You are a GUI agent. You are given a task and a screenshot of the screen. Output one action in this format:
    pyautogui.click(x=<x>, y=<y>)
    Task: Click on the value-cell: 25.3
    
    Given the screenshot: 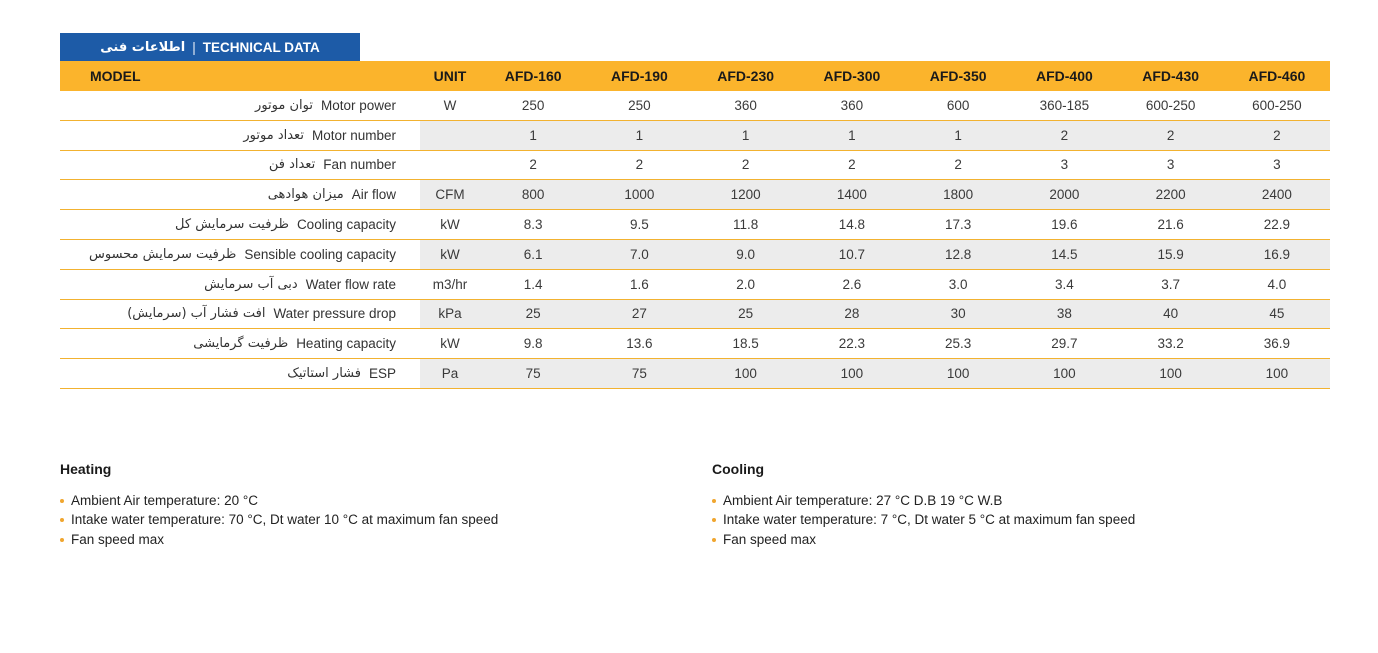 What is the action you would take?
    pyautogui.click(x=958, y=344)
    